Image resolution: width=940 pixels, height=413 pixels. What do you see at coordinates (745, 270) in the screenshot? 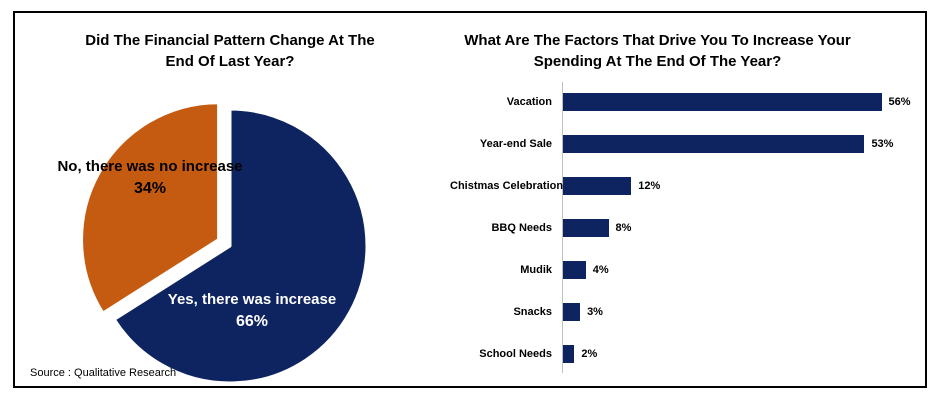
I see `bar-track: 4%` at bounding box center [745, 270].